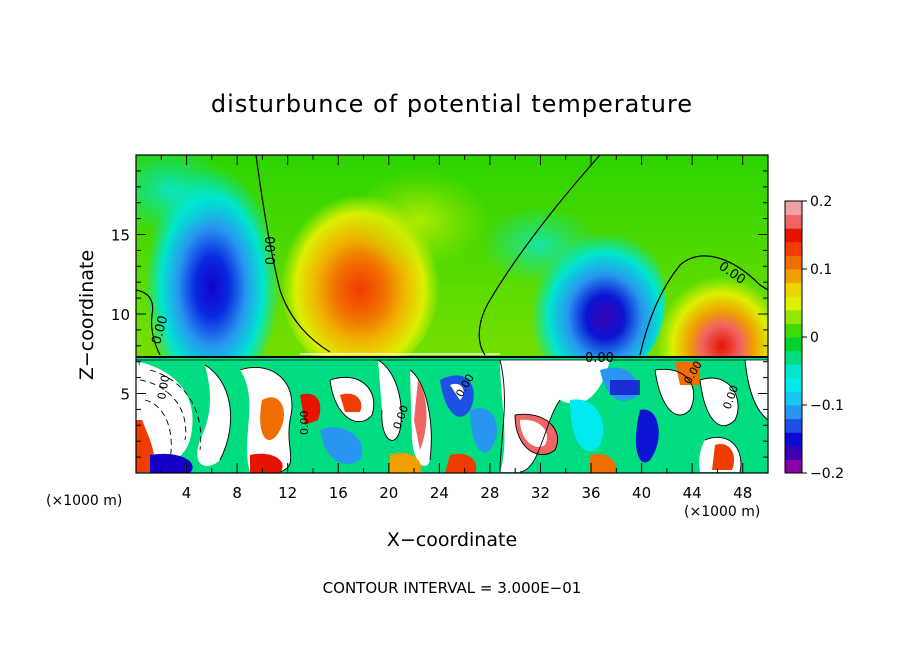 This screenshot has height=654, width=904. Describe the element at coordinates (540, 245) in the screenshot. I see `cyan-region-right` at that location.